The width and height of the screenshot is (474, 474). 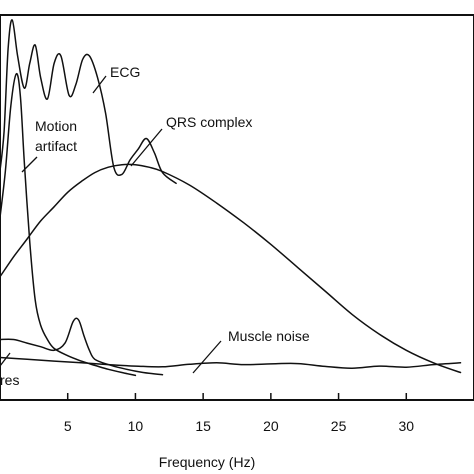 I want to click on qrs-complex-label: QRS complex, so click(x=209, y=122).